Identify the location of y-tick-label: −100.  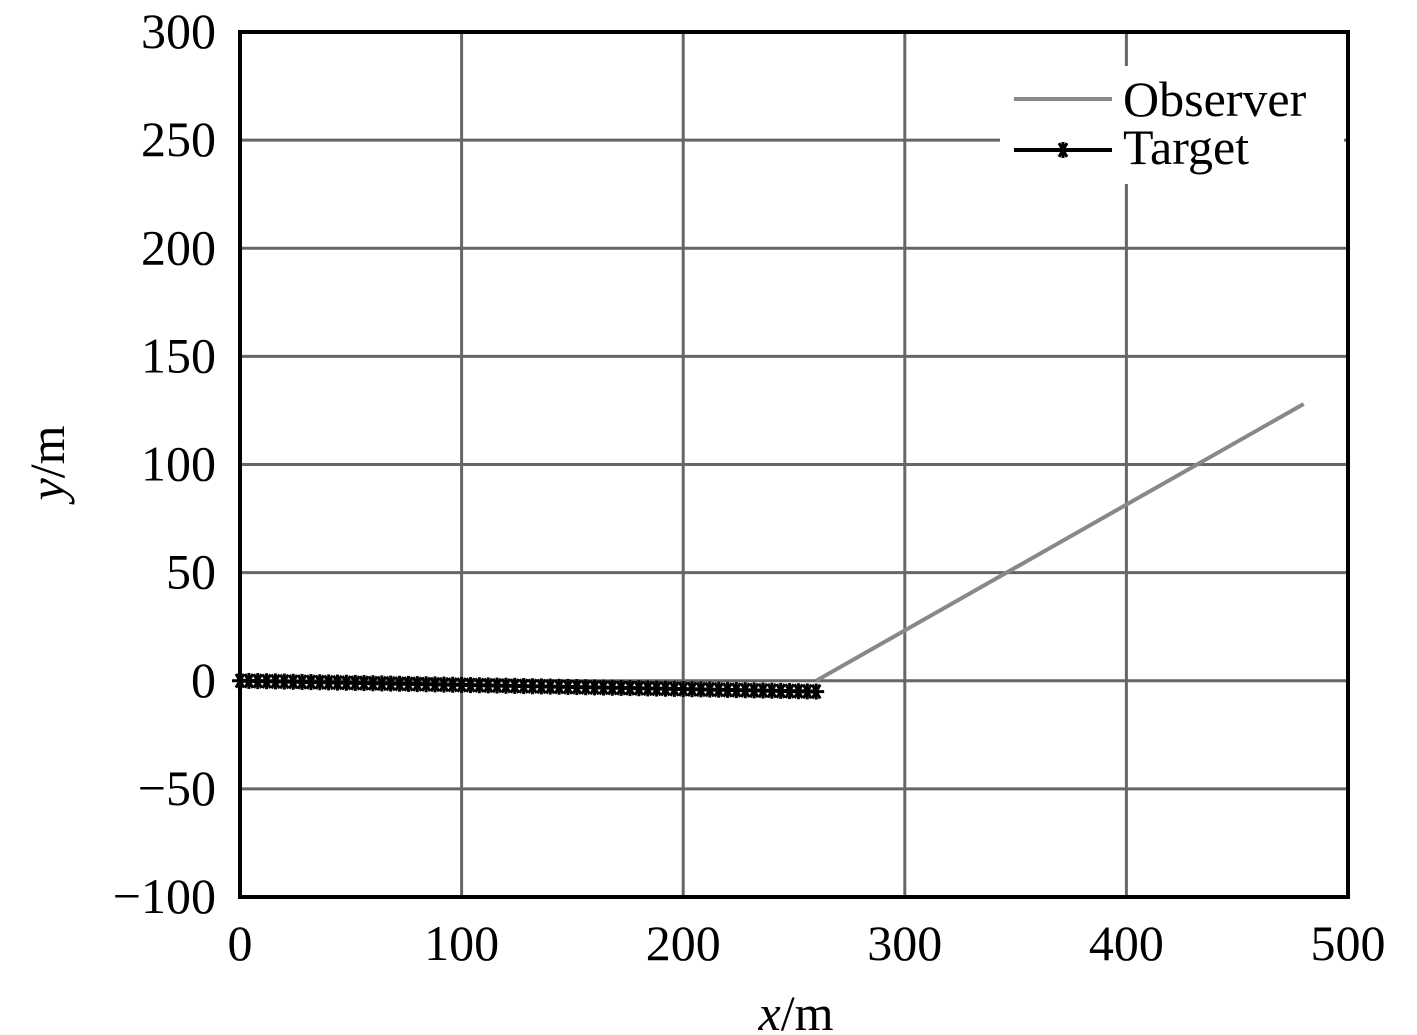
(164, 896).